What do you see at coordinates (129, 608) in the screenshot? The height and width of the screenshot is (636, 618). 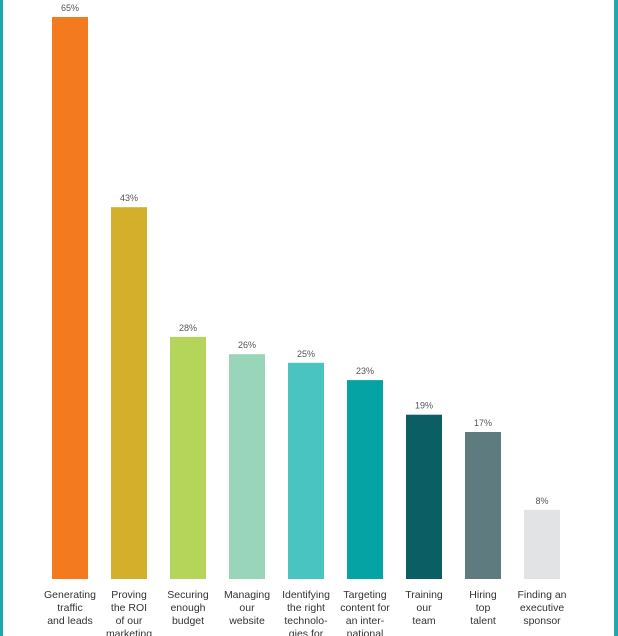 I see `category-label-1-line-1: the ROI` at bounding box center [129, 608].